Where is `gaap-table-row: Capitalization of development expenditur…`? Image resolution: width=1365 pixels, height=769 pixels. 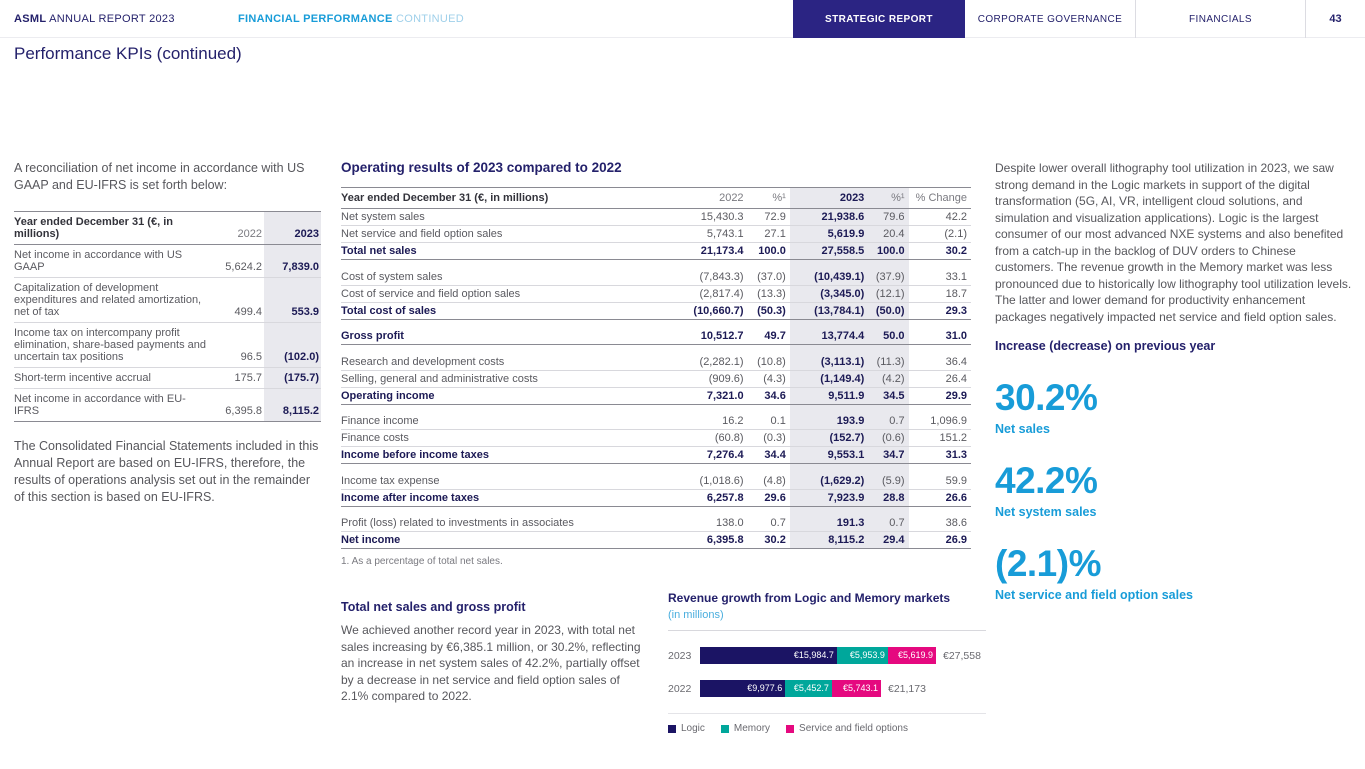
gaap-table-row: Capitalization of development expenditur… is located at coordinates (167, 300).